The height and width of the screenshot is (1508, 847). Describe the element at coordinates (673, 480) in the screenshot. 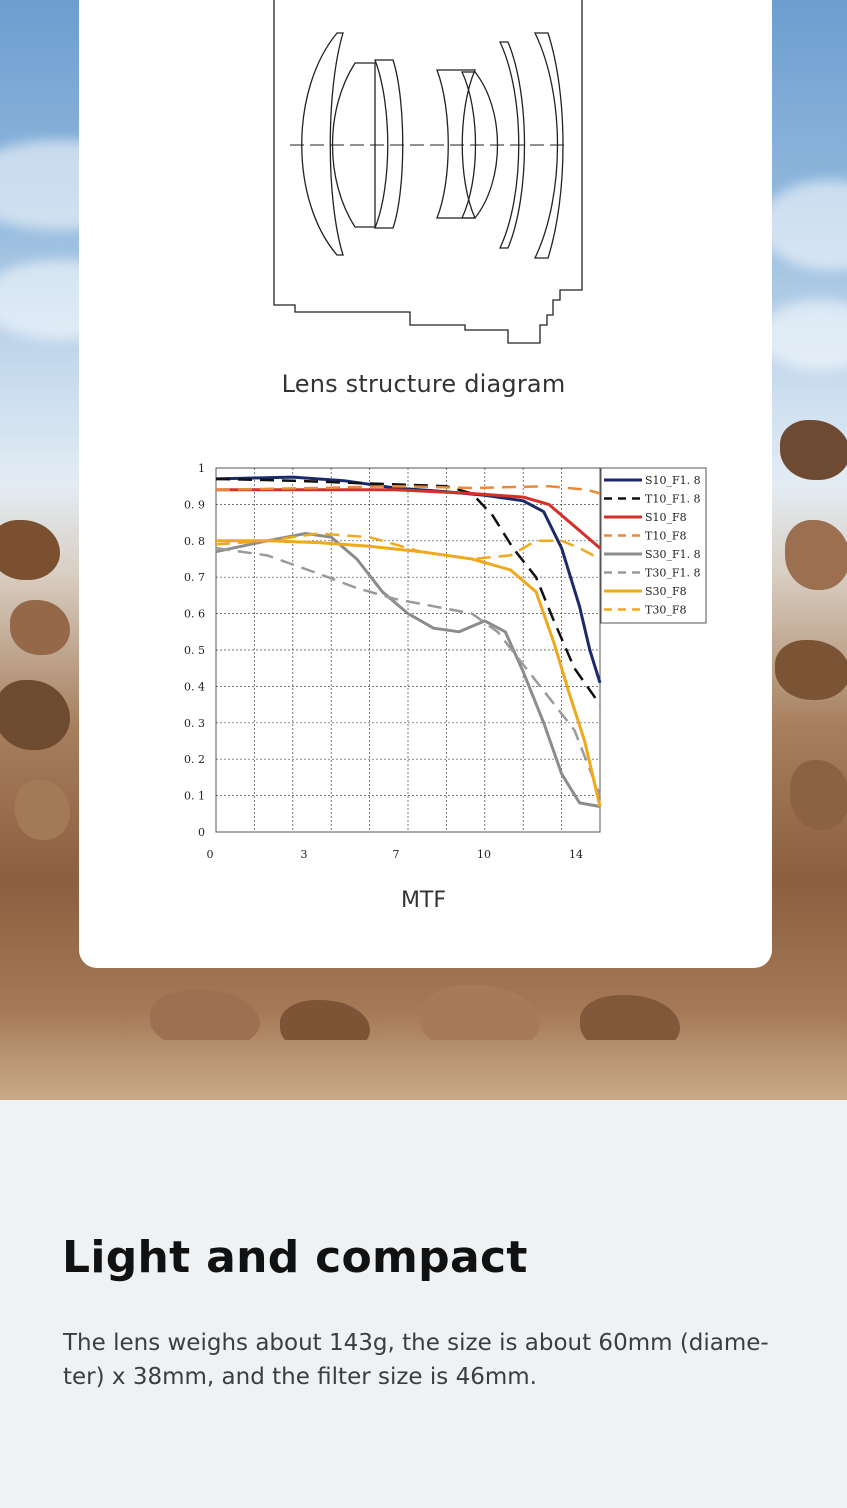

I see `legend-label: S10_F1. 8` at that location.